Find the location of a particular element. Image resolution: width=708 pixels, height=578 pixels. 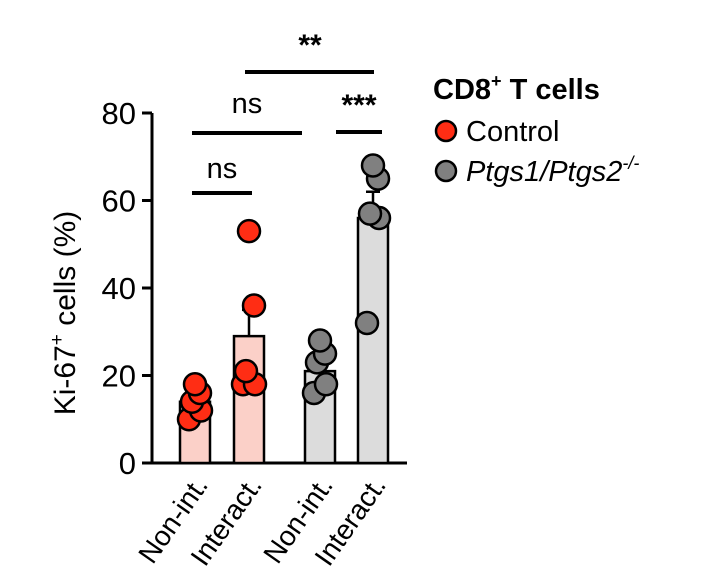

legend-label-ko: Ptgs1/Ptgs2-/- is located at coordinates (552, 170).